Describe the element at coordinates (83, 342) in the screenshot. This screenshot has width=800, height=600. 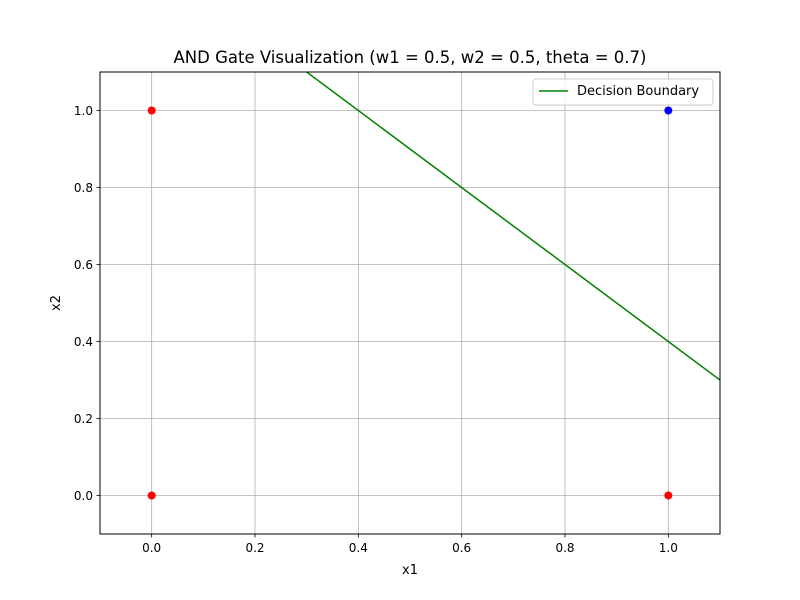
I see `y-tick-label: 0.4` at that location.